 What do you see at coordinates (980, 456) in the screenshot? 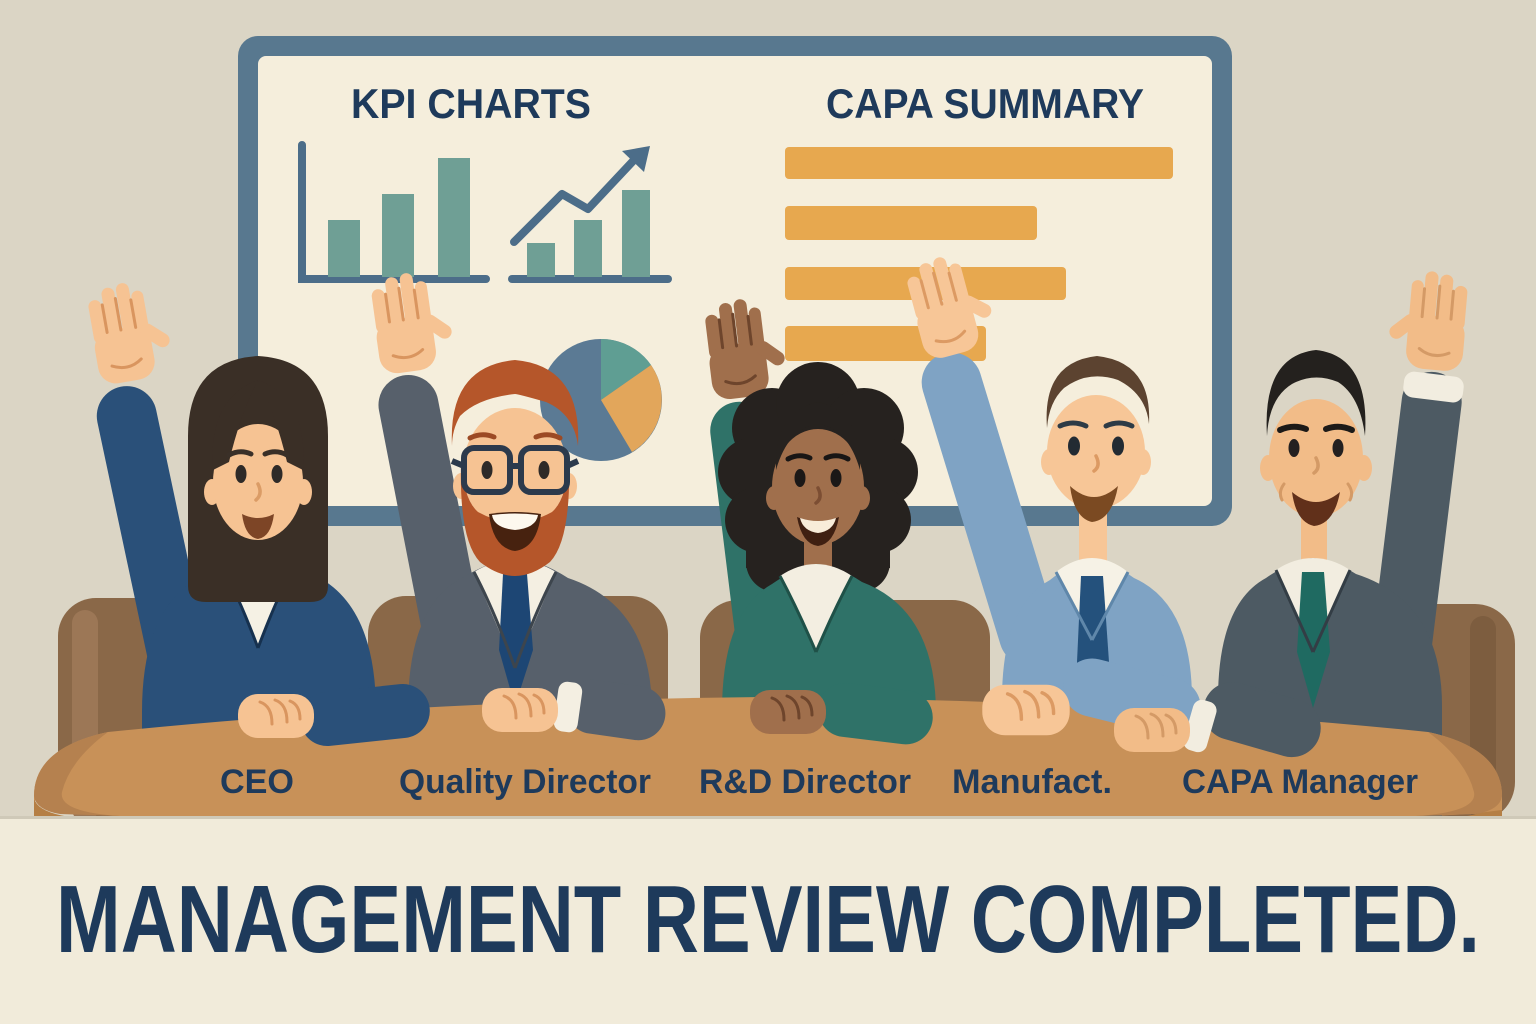
I see `manufacturing-raised-arm` at bounding box center [980, 456].